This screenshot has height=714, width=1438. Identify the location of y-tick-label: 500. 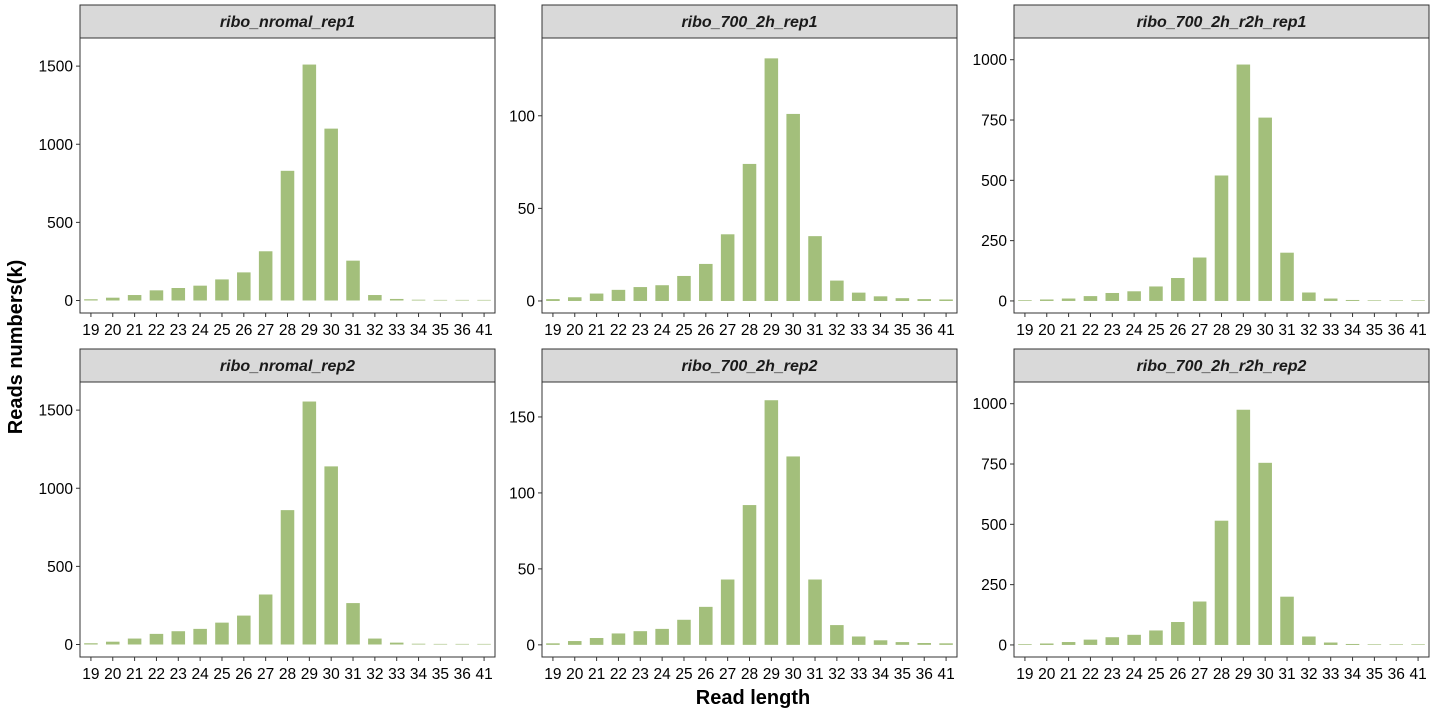
(60, 223).